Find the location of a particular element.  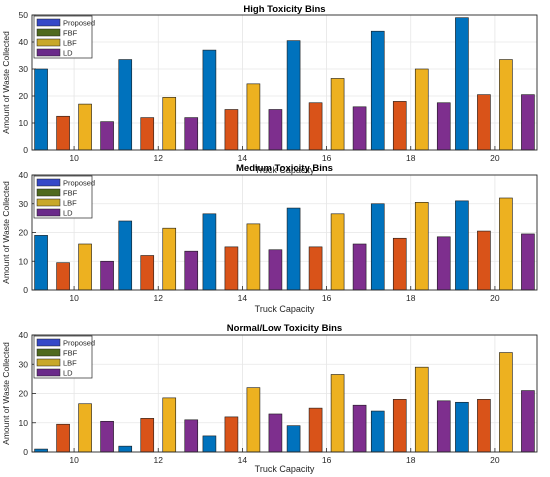

legend-label-proposed: Proposed is located at coordinates (79, 343).